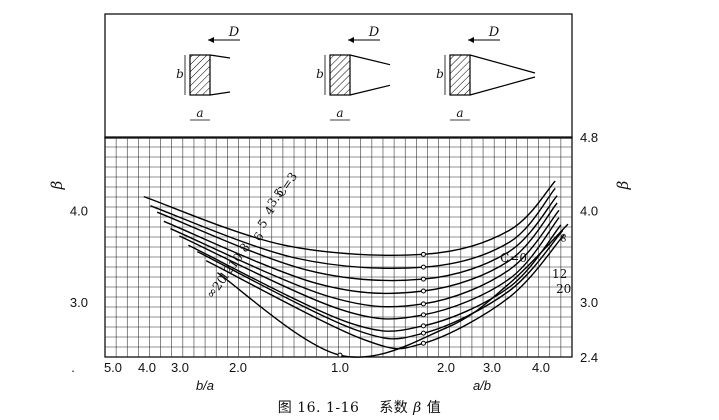 The image size is (719, 420). What do you see at coordinates (482, 385) in the screenshot?
I see `x-axis-label-right: a/b` at bounding box center [482, 385].